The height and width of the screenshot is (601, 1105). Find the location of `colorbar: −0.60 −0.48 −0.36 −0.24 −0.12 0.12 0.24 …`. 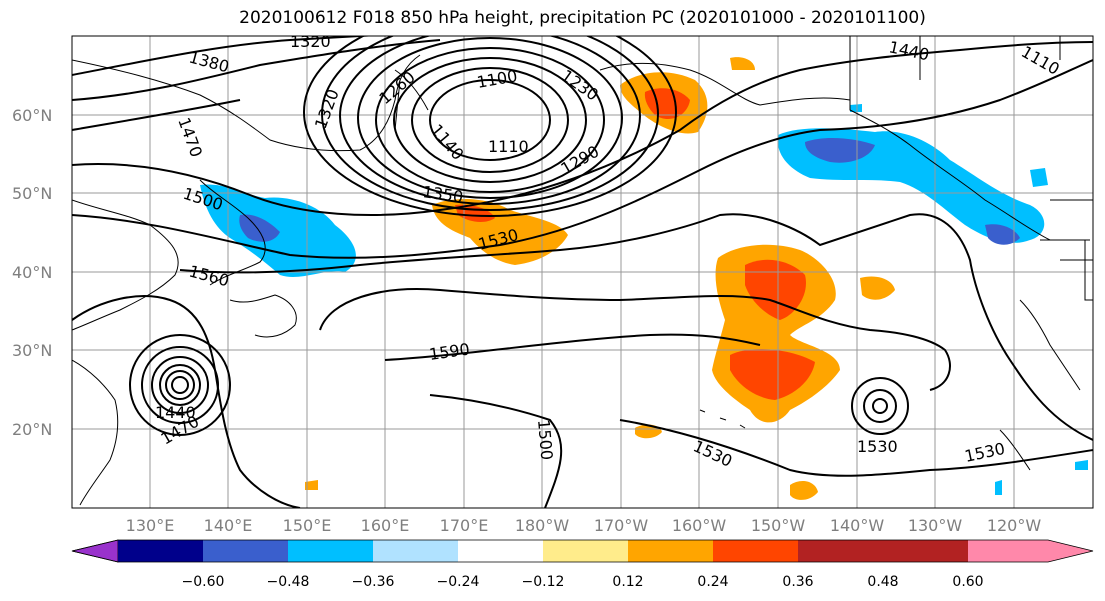

colorbar: −0.60 −0.48 −0.36 −0.24 −0.12 0.12 0.24 … is located at coordinates (582, 564).